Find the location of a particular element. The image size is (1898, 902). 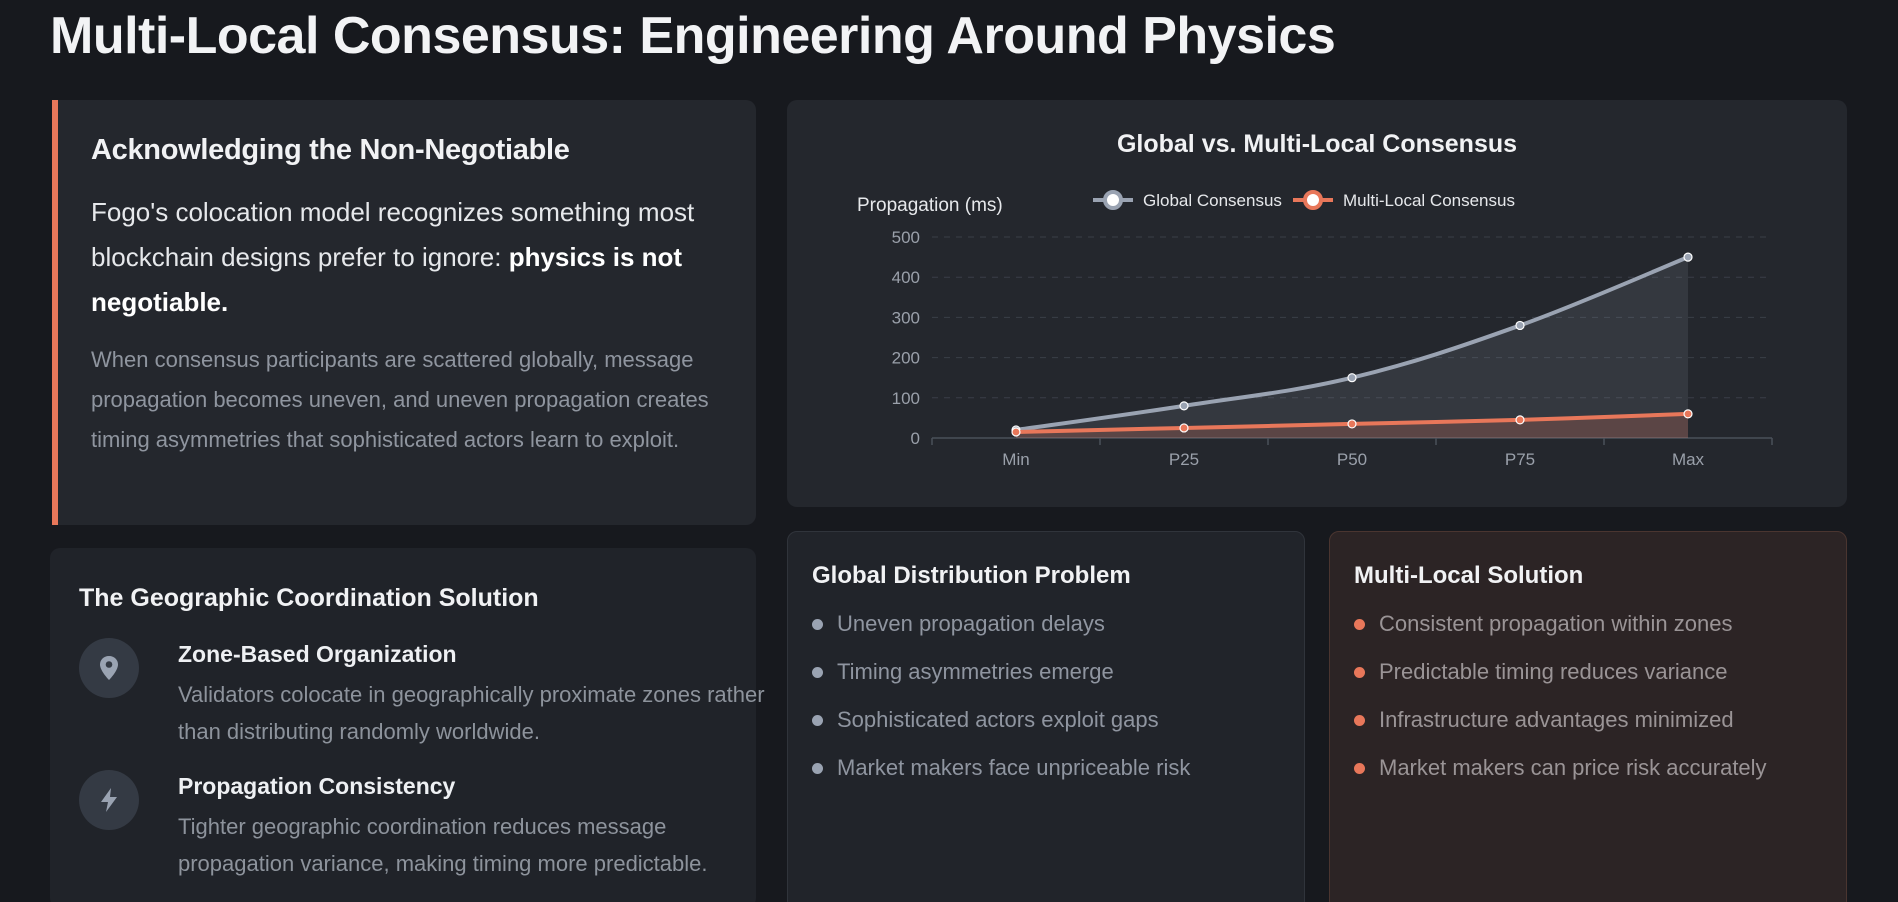

chart-legend: Global Consensus Multi-Local Consensus is located at coordinates (1304, 200).